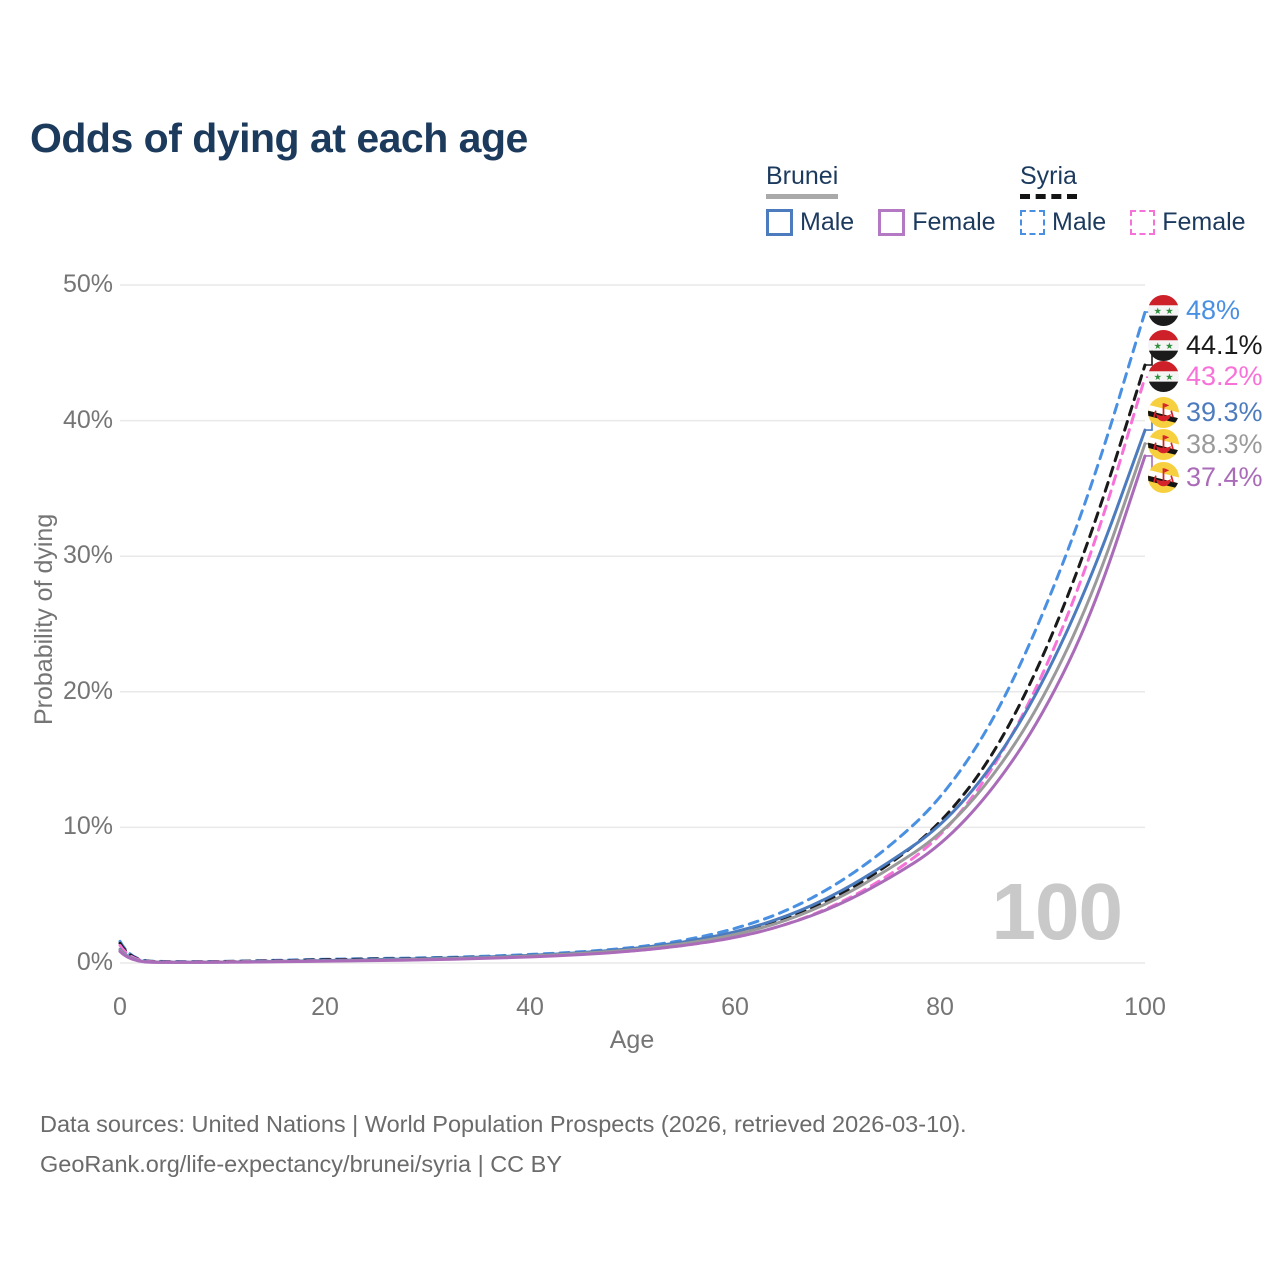 The width and height of the screenshot is (1280, 1280). What do you see at coordinates (87, 420) in the screenshot?
I see `y-tick-40: 40%` at bounding box center [87, 420].